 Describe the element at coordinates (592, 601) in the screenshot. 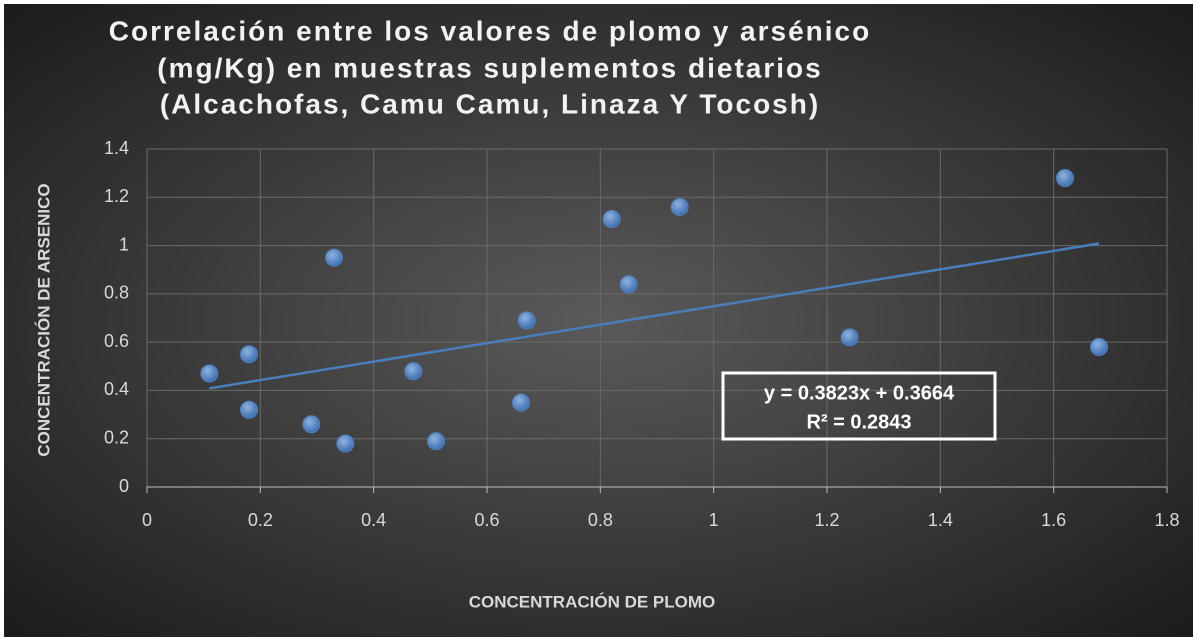

I see `x-axis-title: CONCENTRACIÓN DE PLOMO` at that location.